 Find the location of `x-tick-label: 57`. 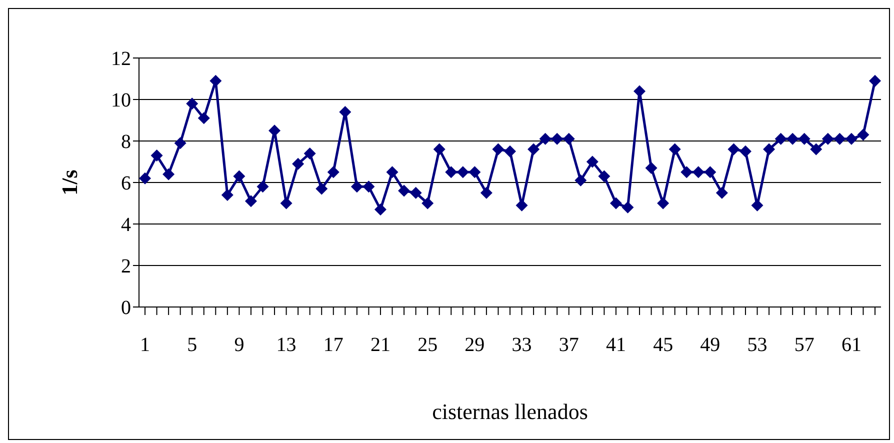

x-tick-label: 57 is located at coordinates (804, 345).